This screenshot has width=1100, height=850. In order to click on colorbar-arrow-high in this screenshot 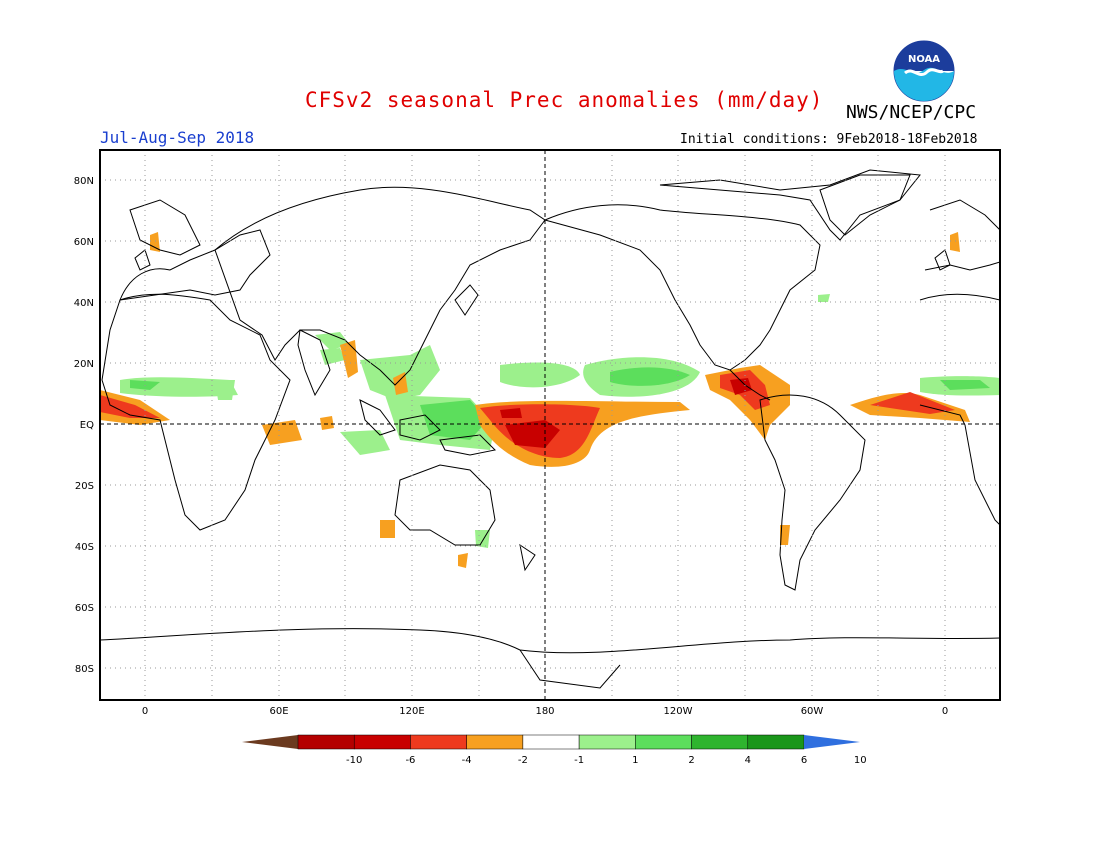, I will do `click(832, 742)`.